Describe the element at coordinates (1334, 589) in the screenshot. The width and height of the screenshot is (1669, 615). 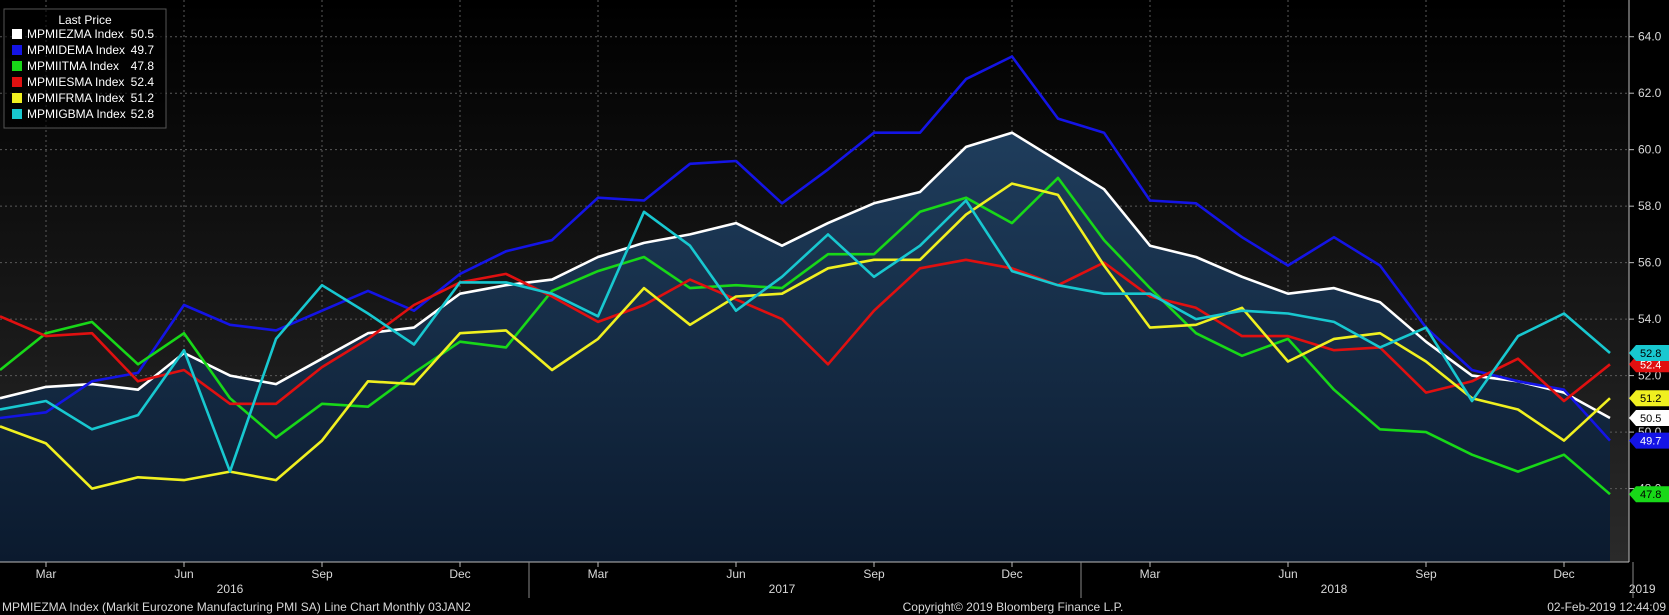
I see `x-year-label: 2018` at that location.